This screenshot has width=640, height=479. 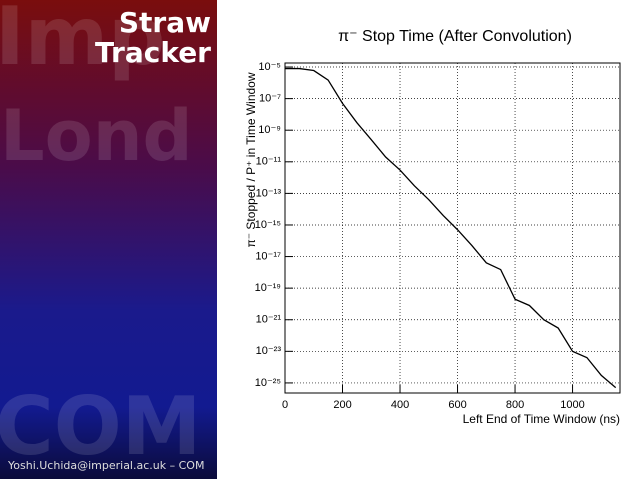 What do you see at coordinates (269, 193) in the screenshot?
I see `y-tick-label: 10⁻¹³` at bounding box center [269, 193].